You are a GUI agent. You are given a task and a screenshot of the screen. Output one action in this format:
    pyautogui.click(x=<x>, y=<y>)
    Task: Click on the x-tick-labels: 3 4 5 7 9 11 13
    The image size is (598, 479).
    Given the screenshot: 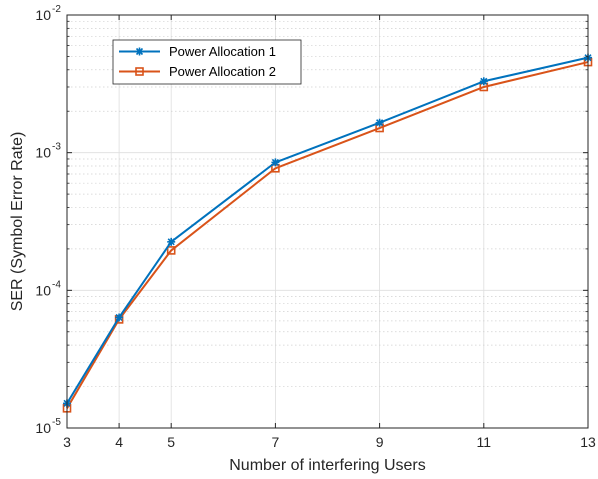 What is the action you would take?
    pyautogui.click(x=329, y=442)
    